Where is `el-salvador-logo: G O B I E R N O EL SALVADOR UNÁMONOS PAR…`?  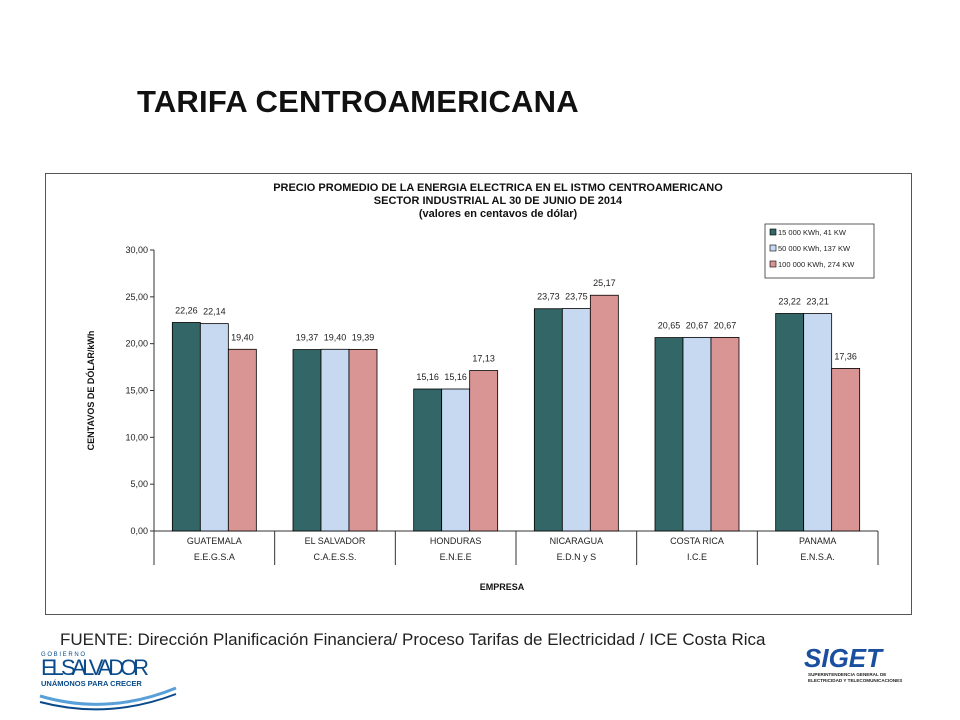
el-salvador-logo: G O B I E R N O EL SALVADOR UNÁMONOS PAR… is located at coordinates (108, 681).